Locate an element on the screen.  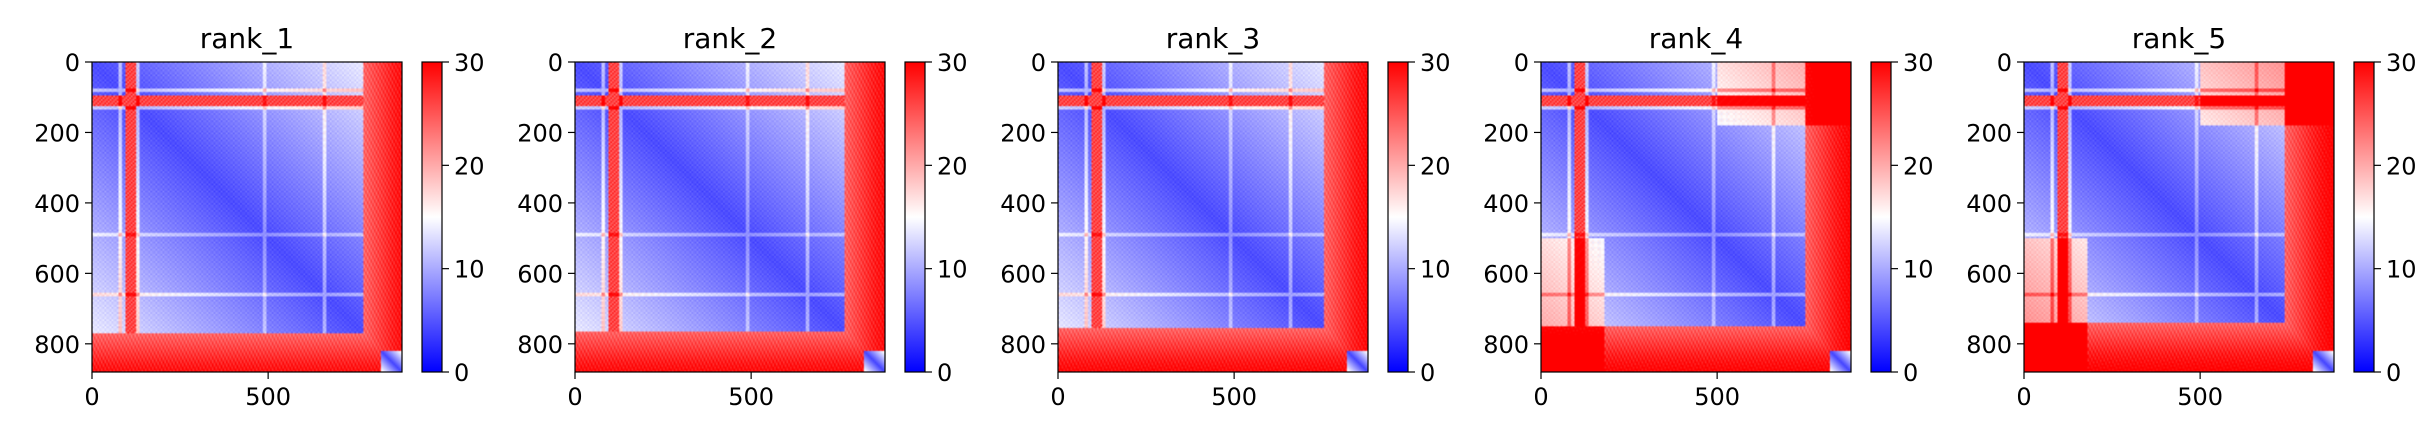
panel-title: rank_5 is located at coordinates (2179, 38).